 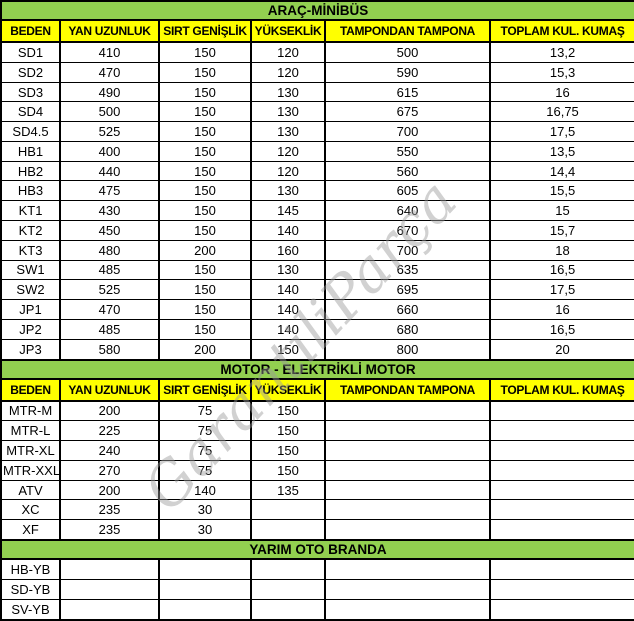 What do you see at coordinates (205, 389) in the screenshot?
I see `column-header: SIRT GENİŞLİK` at bounding box center [205, 389].